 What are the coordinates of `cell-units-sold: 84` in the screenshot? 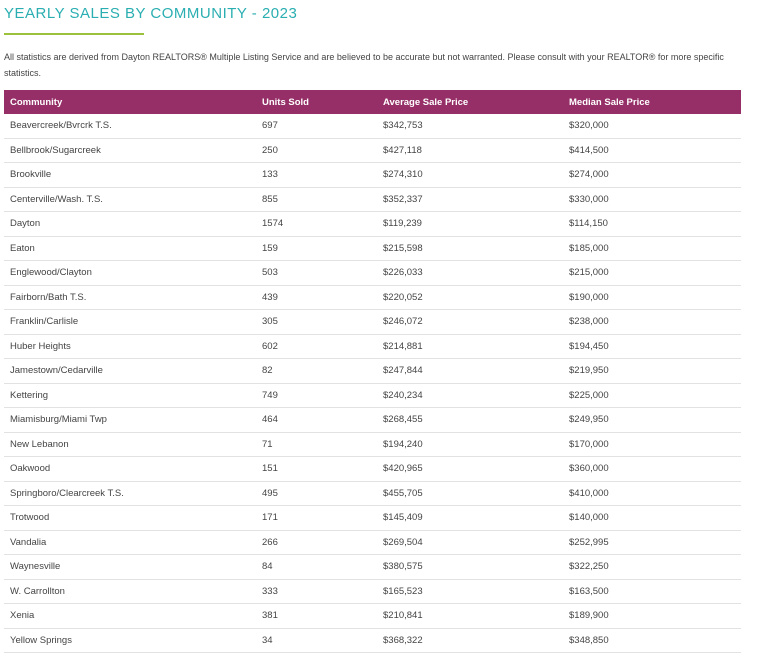 It's located at (316, 567).